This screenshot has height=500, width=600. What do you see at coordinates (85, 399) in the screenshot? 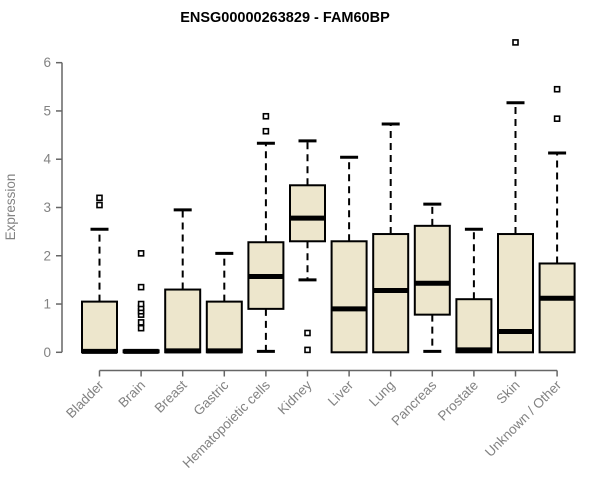
I see `x-tick-label: Bladder` at bounding box center [85, 399].